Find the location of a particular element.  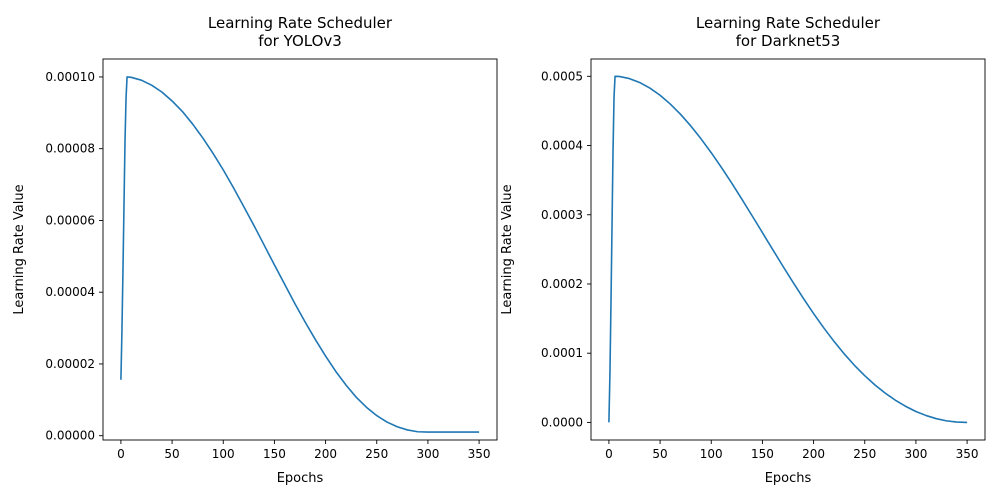

y-tick-label: 0.00004 is located at coordinates (70, 292).